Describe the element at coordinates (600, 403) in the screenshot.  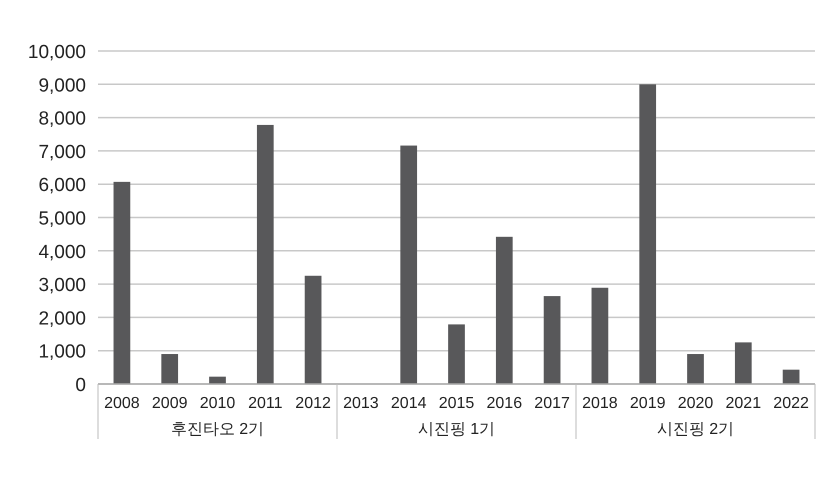
I see `x-tick-label: 2018` at that location.